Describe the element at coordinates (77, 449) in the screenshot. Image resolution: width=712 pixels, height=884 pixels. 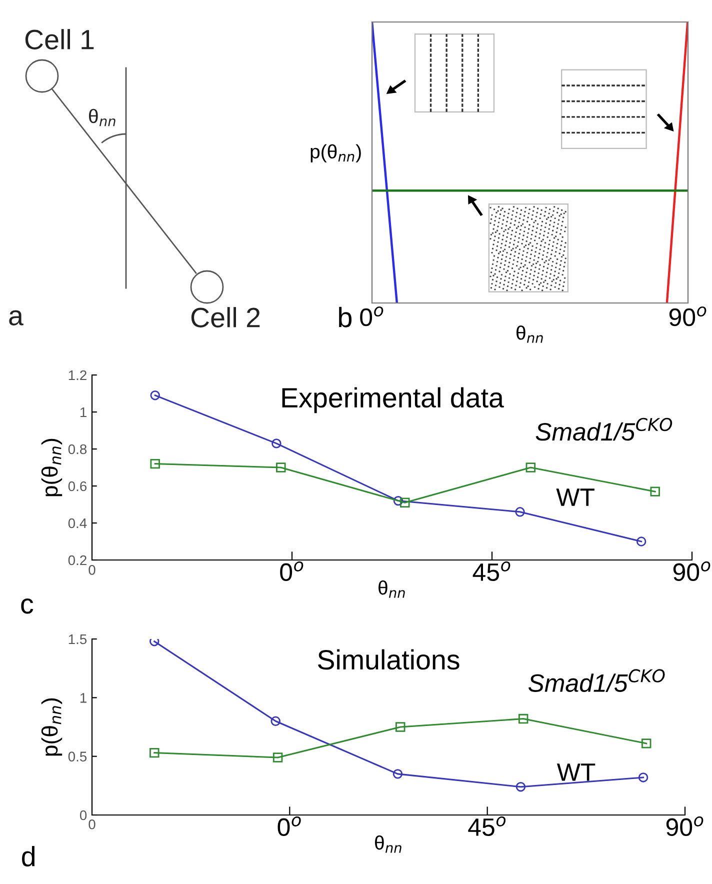
I see `y-tick-label: 0.8` at that location.